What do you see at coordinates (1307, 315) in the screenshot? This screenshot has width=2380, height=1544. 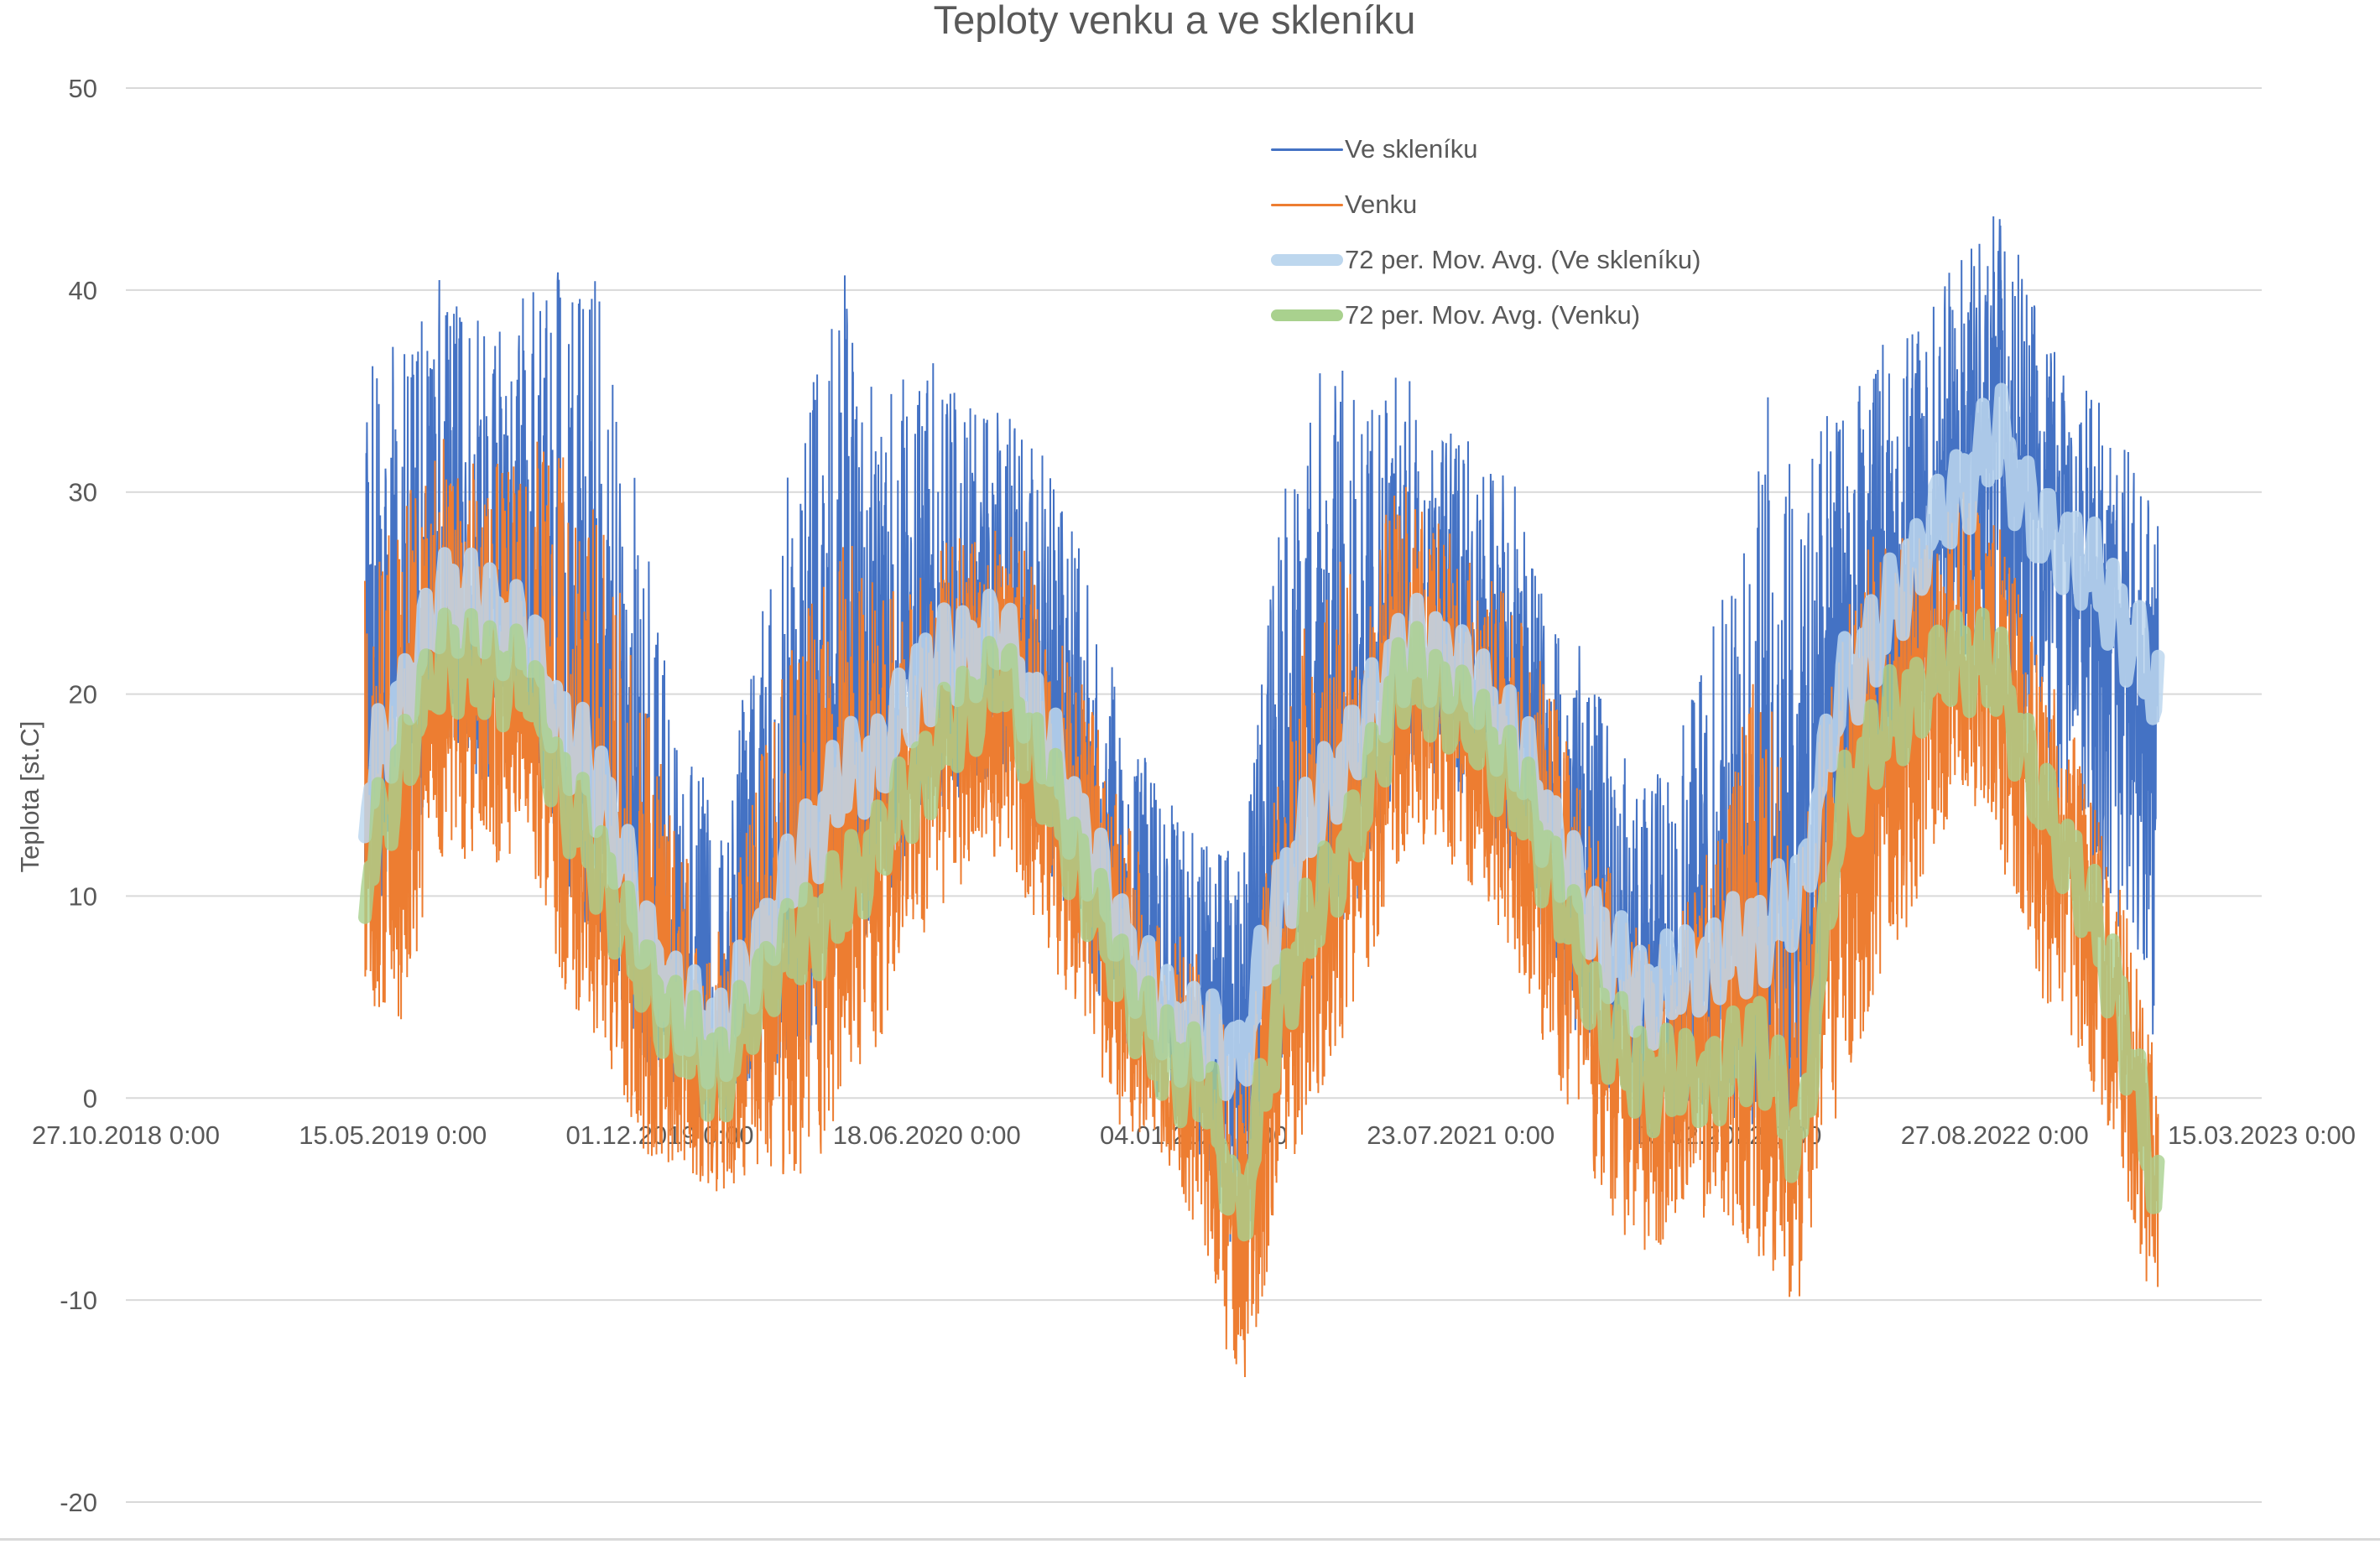 I see `legend-swatch-outside-ma` at bounding box center [1307, 315].